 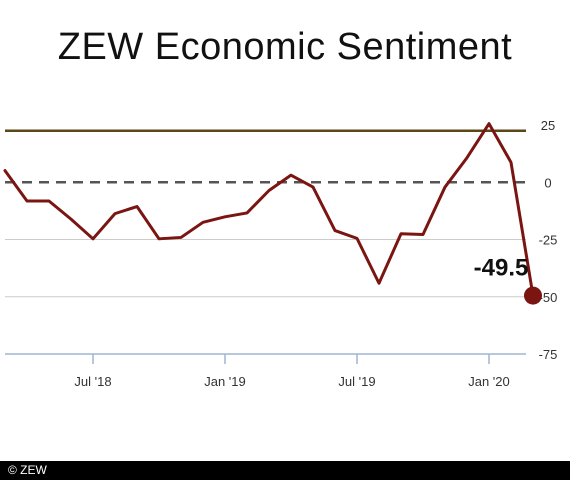 I want to click on x-tick-label: Jul '19, so click(x=356, y=381).